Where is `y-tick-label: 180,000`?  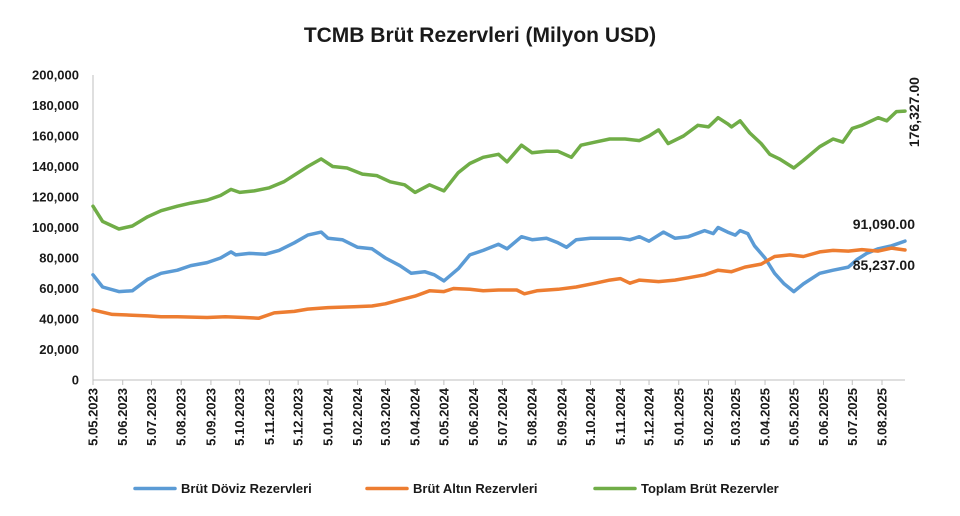 y-tick-label: 180,000 is located at coordinates (55, 105).